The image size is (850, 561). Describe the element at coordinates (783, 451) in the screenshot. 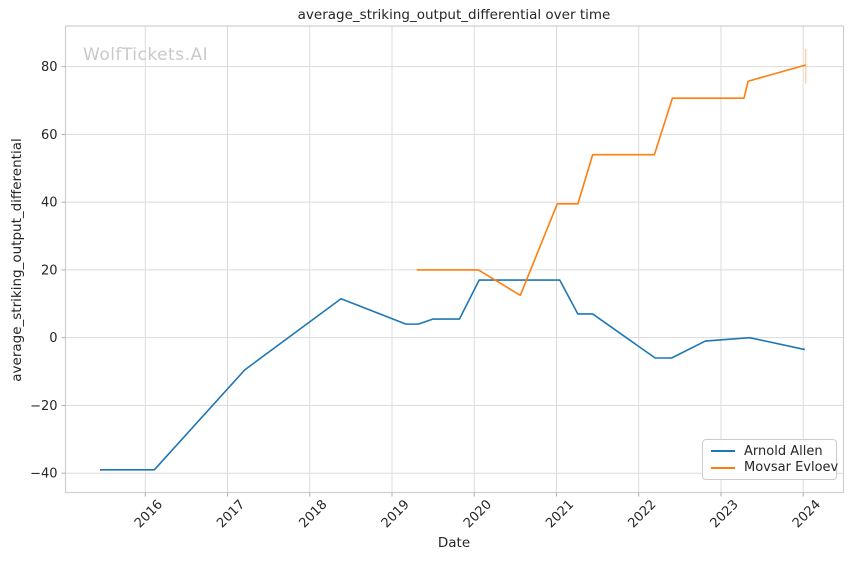

I see `legend-label: Arnold Allen` at that location.